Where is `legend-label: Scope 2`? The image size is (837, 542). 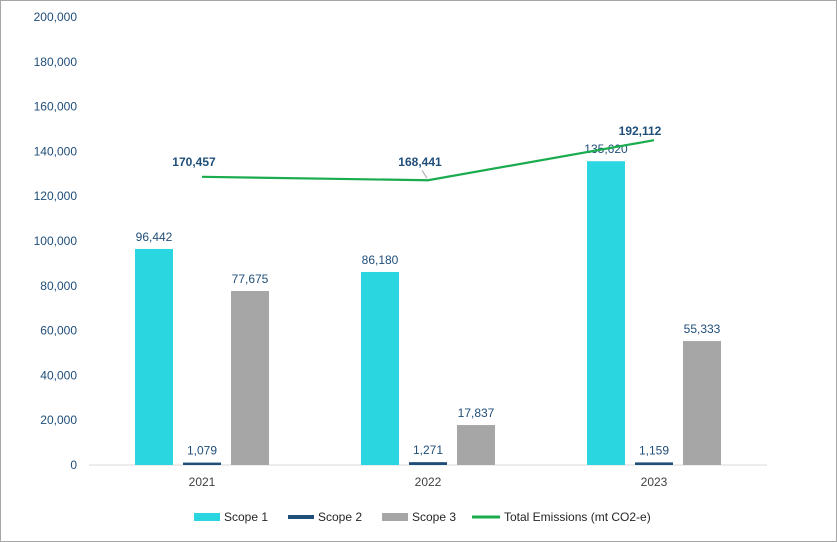 legend-label: Scope 2 is located at coordinates (340, 517).